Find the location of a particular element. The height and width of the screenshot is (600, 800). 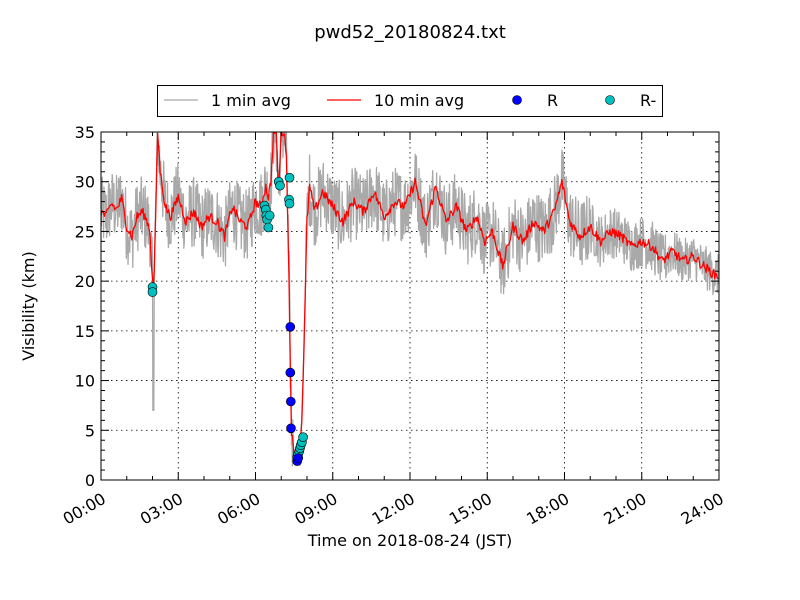

legend: 1 min avg 10 min avg R R- is located at coordinates (410, 101).